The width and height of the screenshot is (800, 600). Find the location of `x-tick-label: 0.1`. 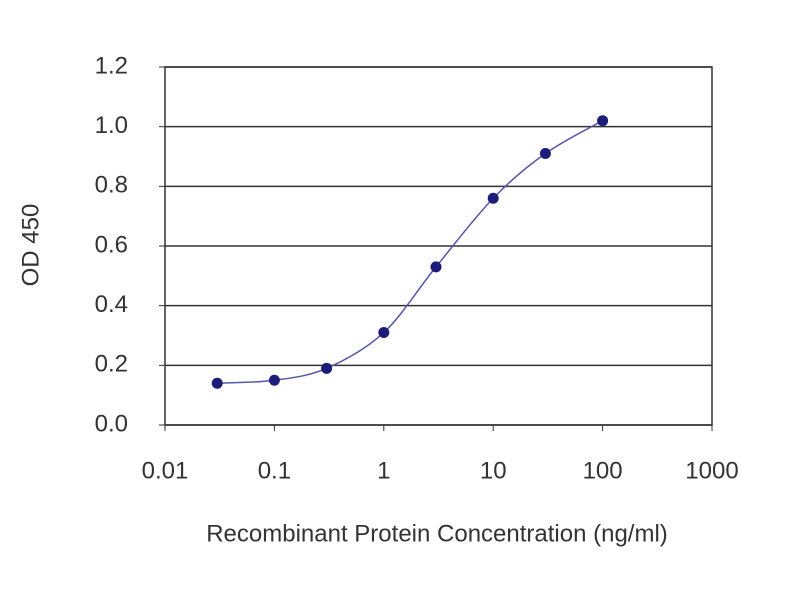

x-tick-label: 0.1 is located at coordinates (274, 470).